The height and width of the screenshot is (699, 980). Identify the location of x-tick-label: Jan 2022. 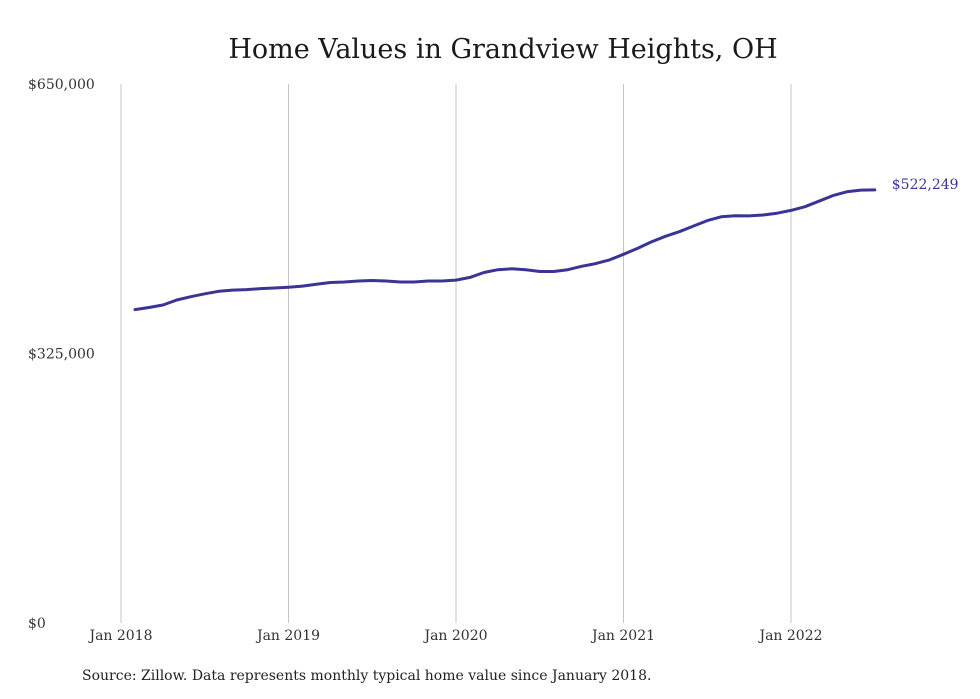
(789, 636).